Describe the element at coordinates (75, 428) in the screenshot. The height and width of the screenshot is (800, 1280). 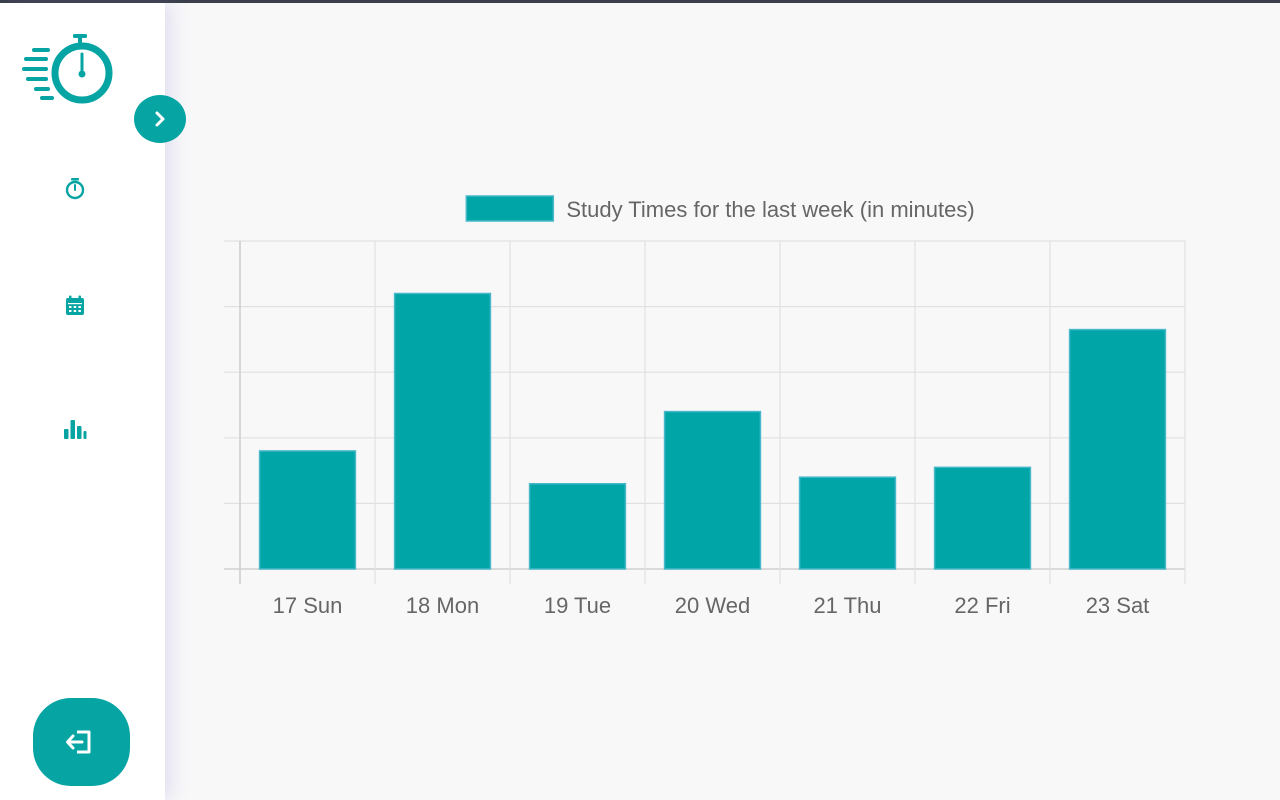
I see `bar-chart-icon` at that location.